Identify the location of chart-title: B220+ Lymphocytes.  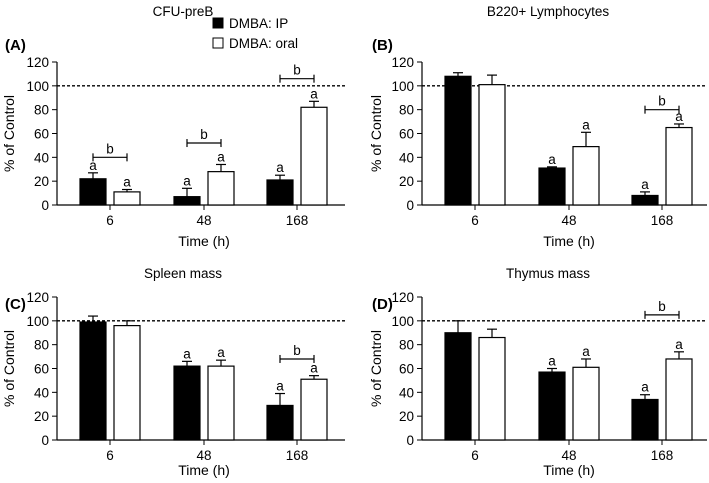
(548, 11).